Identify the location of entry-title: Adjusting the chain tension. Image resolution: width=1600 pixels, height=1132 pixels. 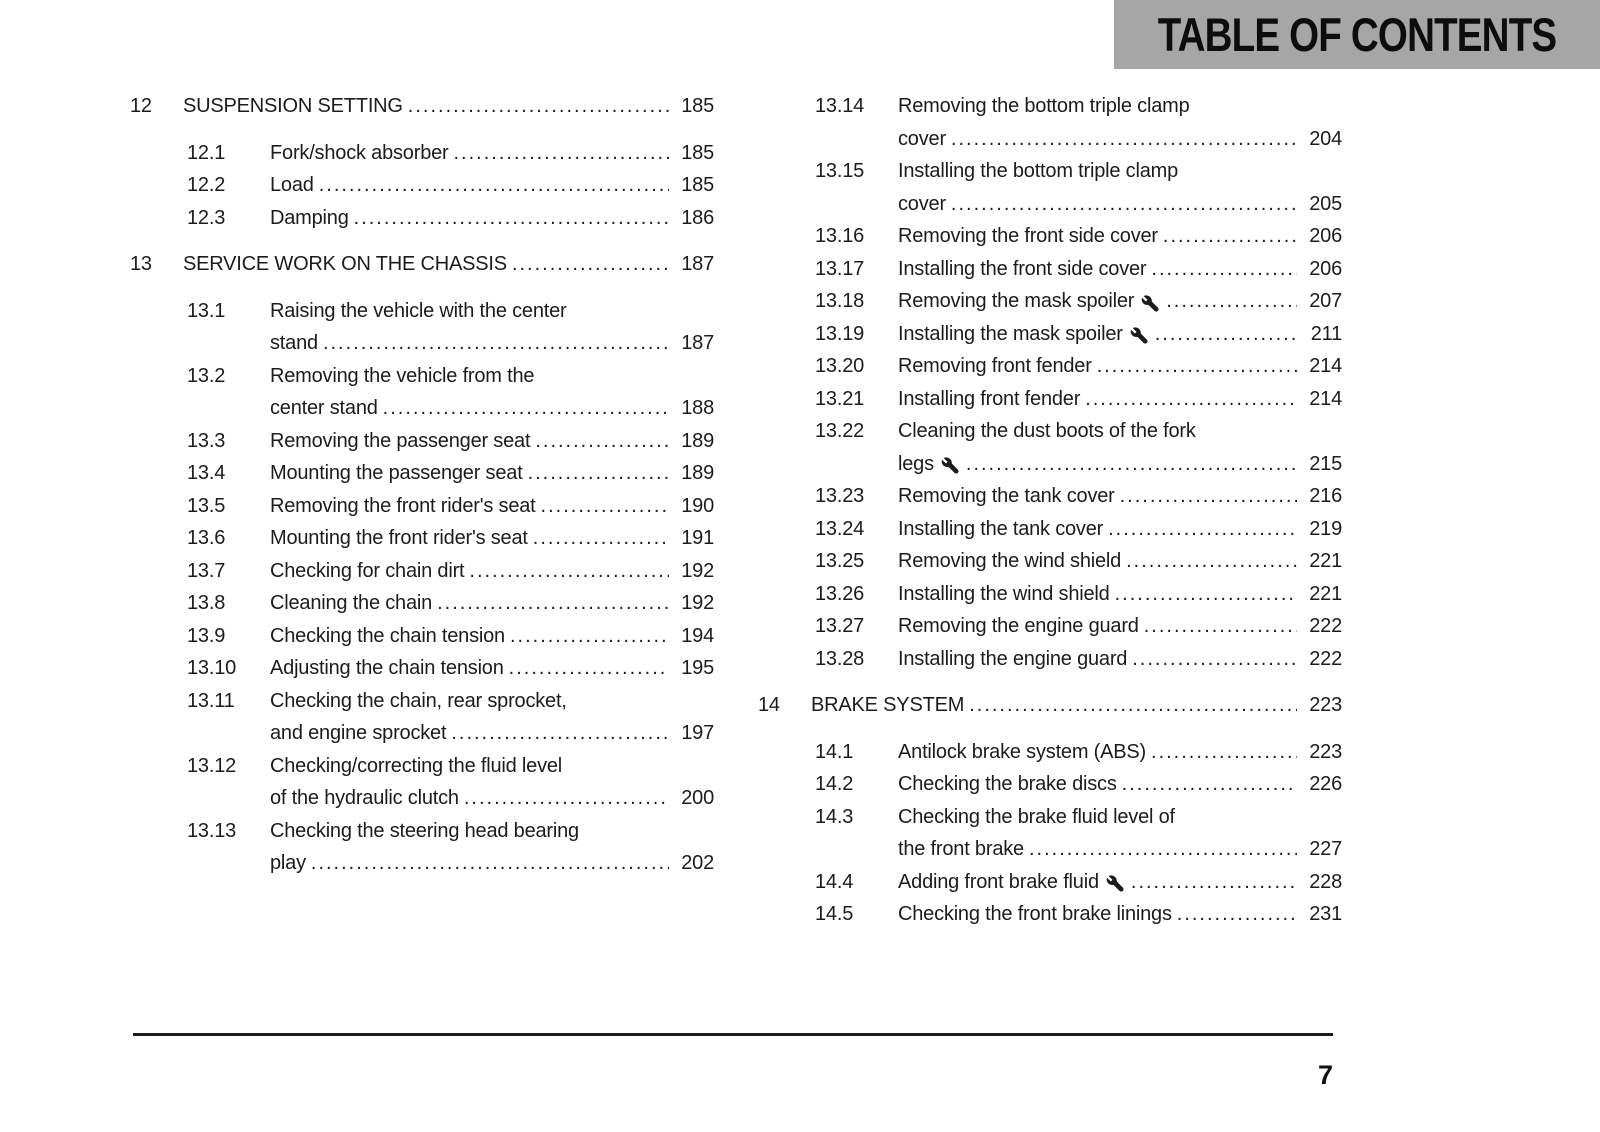
(387, 668).